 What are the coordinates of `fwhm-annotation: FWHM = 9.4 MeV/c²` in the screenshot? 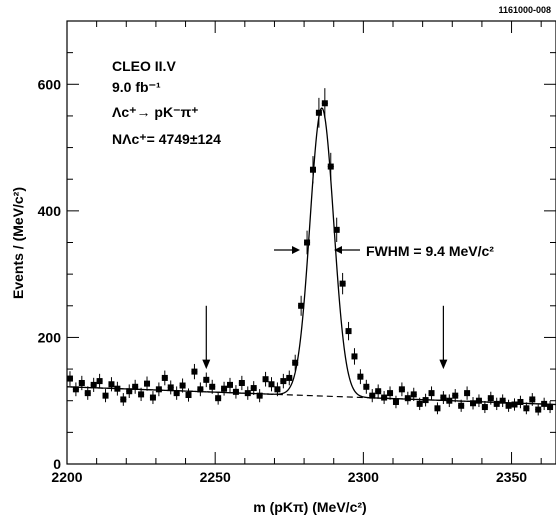 It's located at (384, 251).